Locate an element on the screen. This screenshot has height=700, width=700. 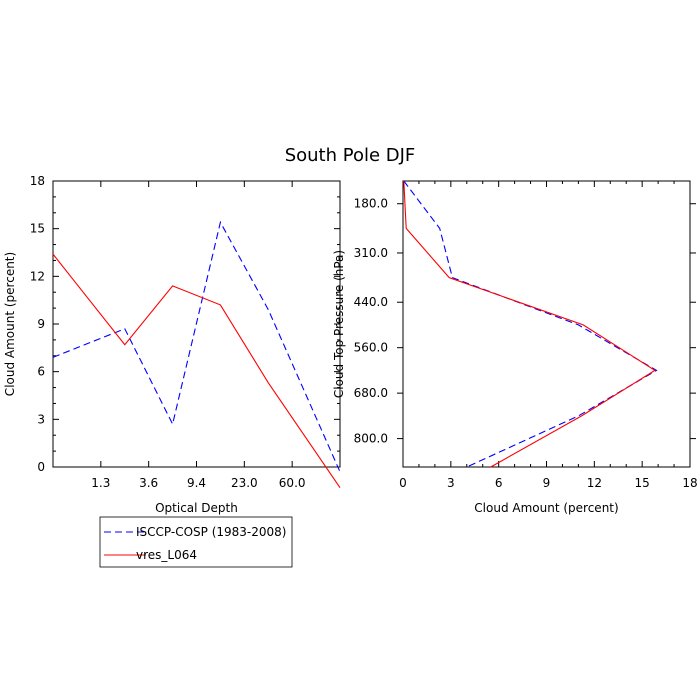
y-tick-label: 15 is located at coordinates (37, 229).